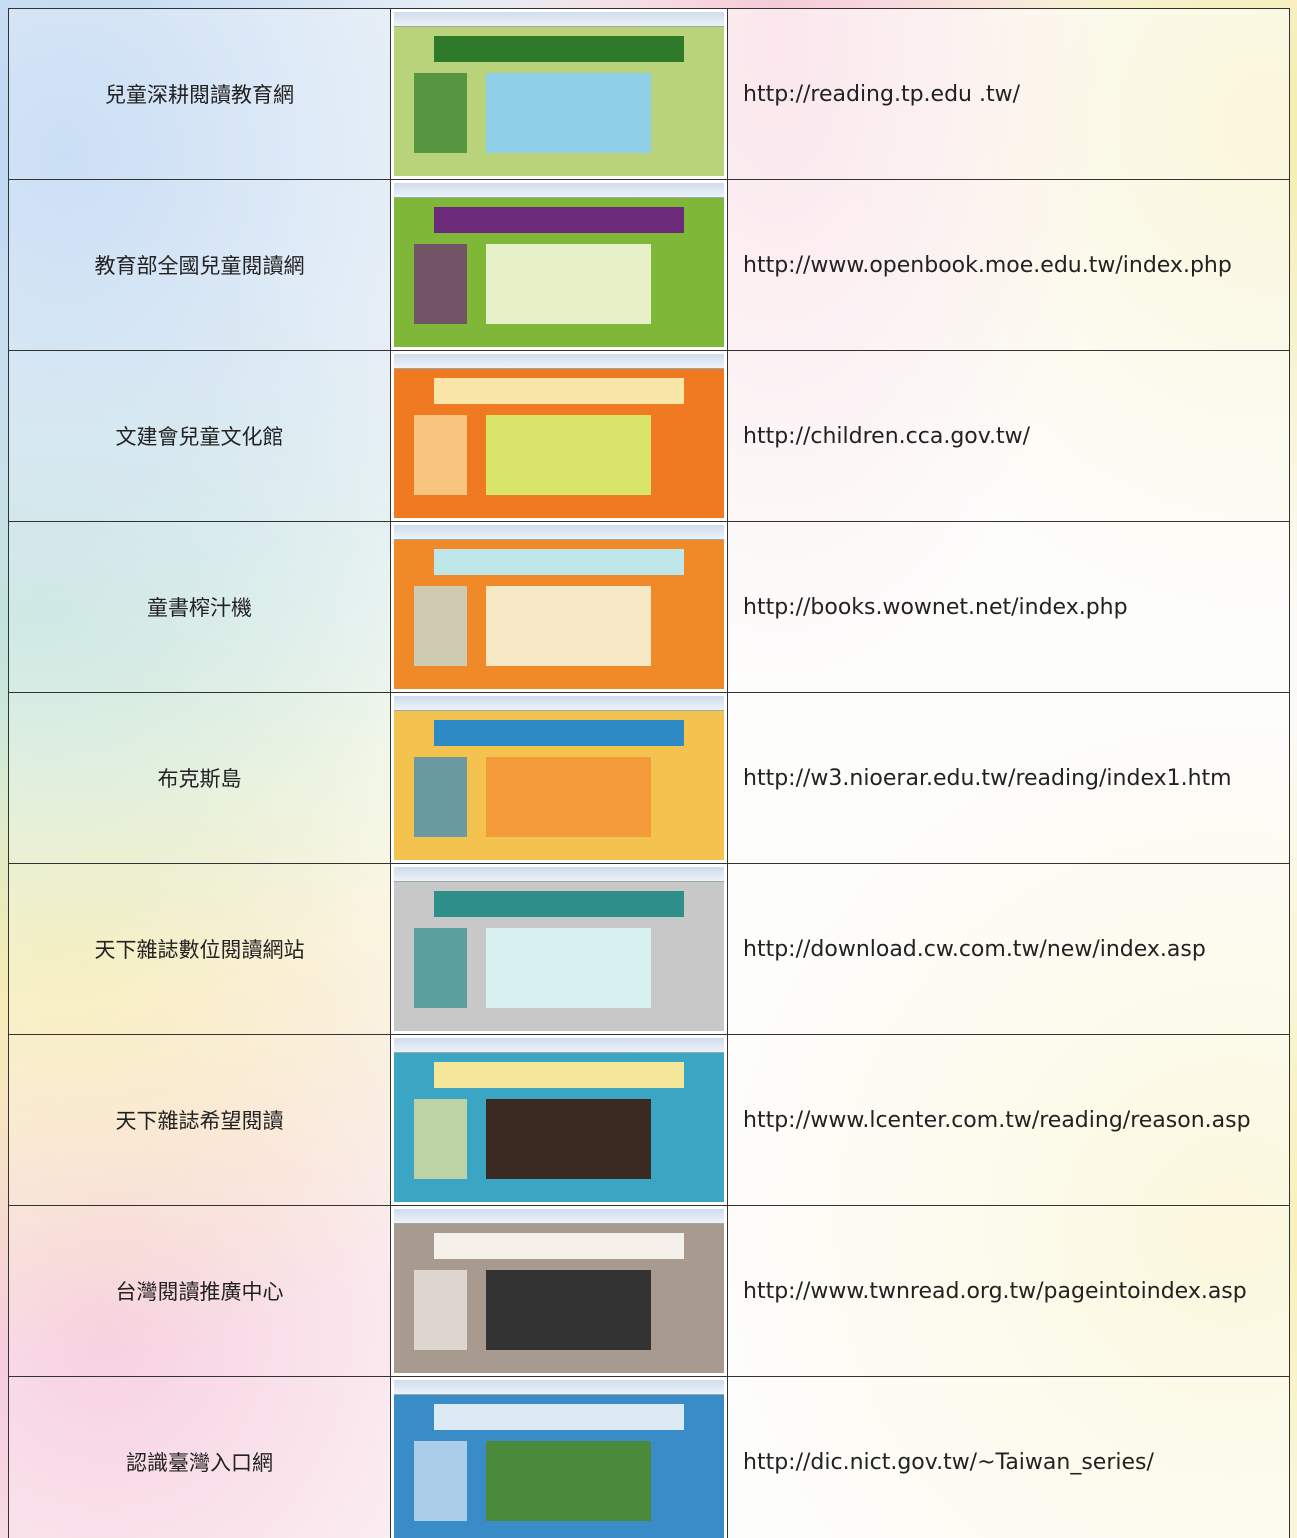  Describe the element at coordinates (1008, 94) in the screenshot. I see `site-url: http://reading.tp.edu .tw/` at that location.